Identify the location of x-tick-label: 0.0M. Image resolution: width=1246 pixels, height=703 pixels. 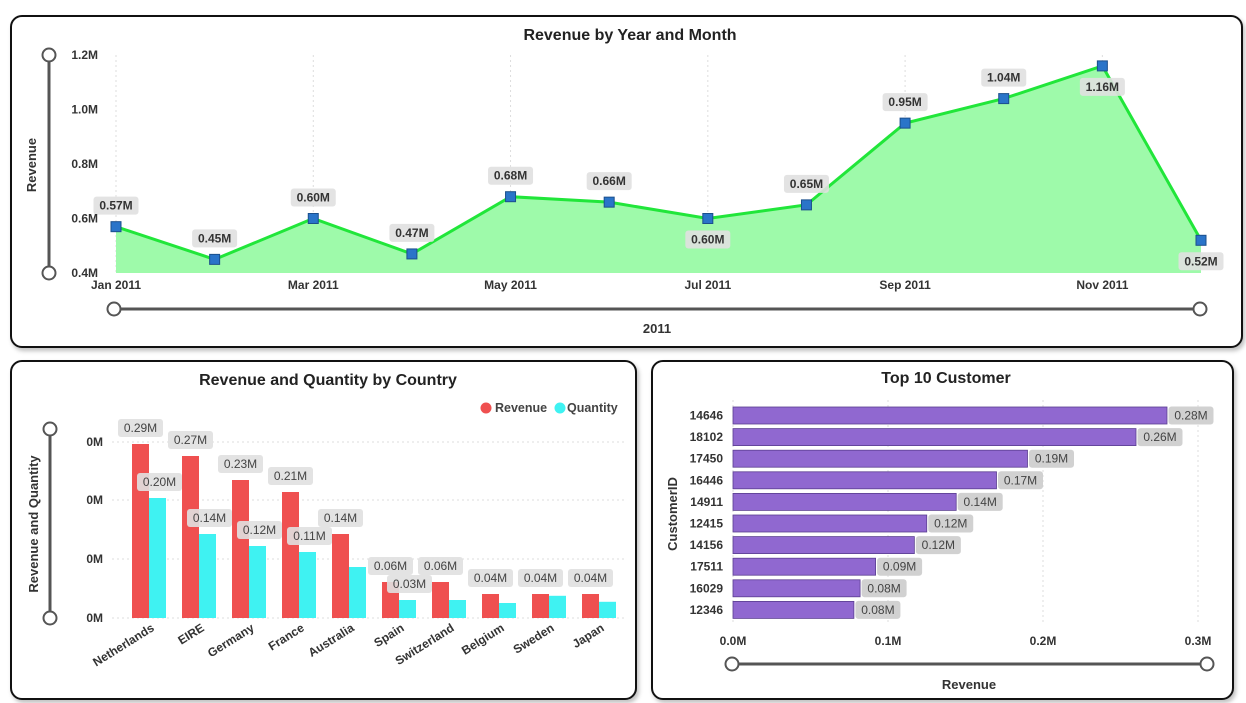
(733, 641).